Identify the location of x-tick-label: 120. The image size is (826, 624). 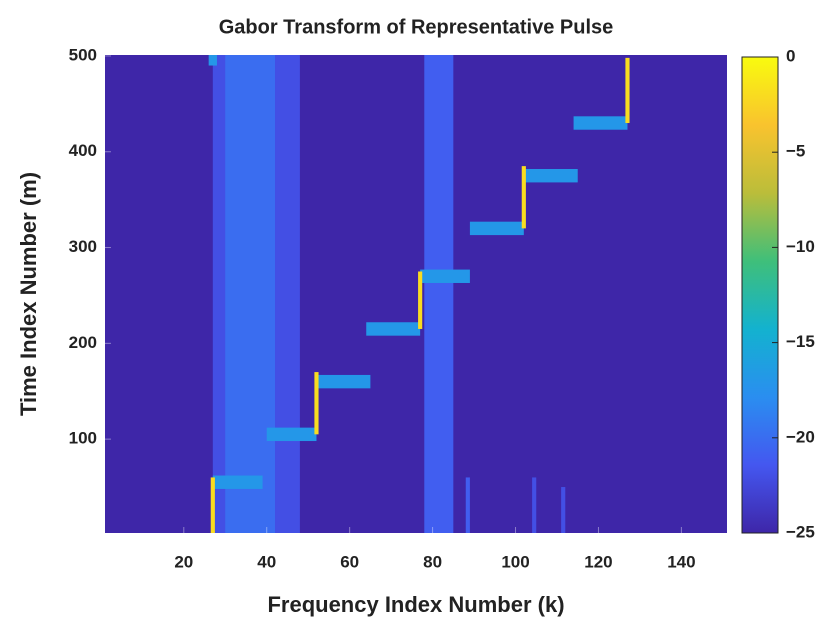
(598, 561).